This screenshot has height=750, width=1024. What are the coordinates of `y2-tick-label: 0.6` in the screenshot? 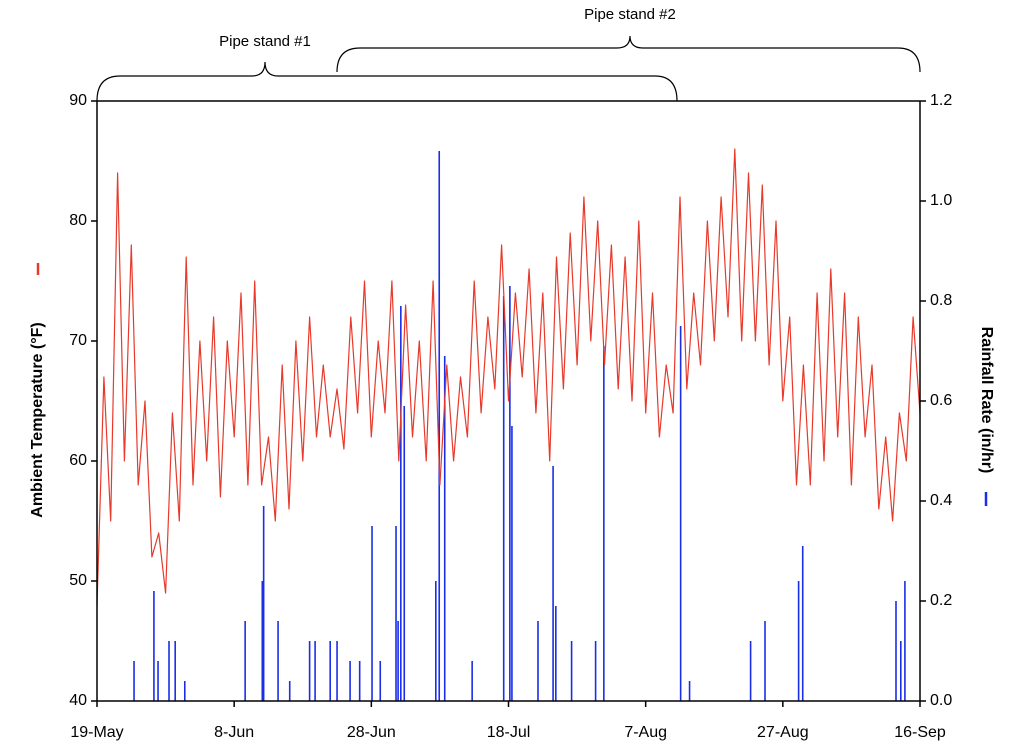 It's located at (941, 400).